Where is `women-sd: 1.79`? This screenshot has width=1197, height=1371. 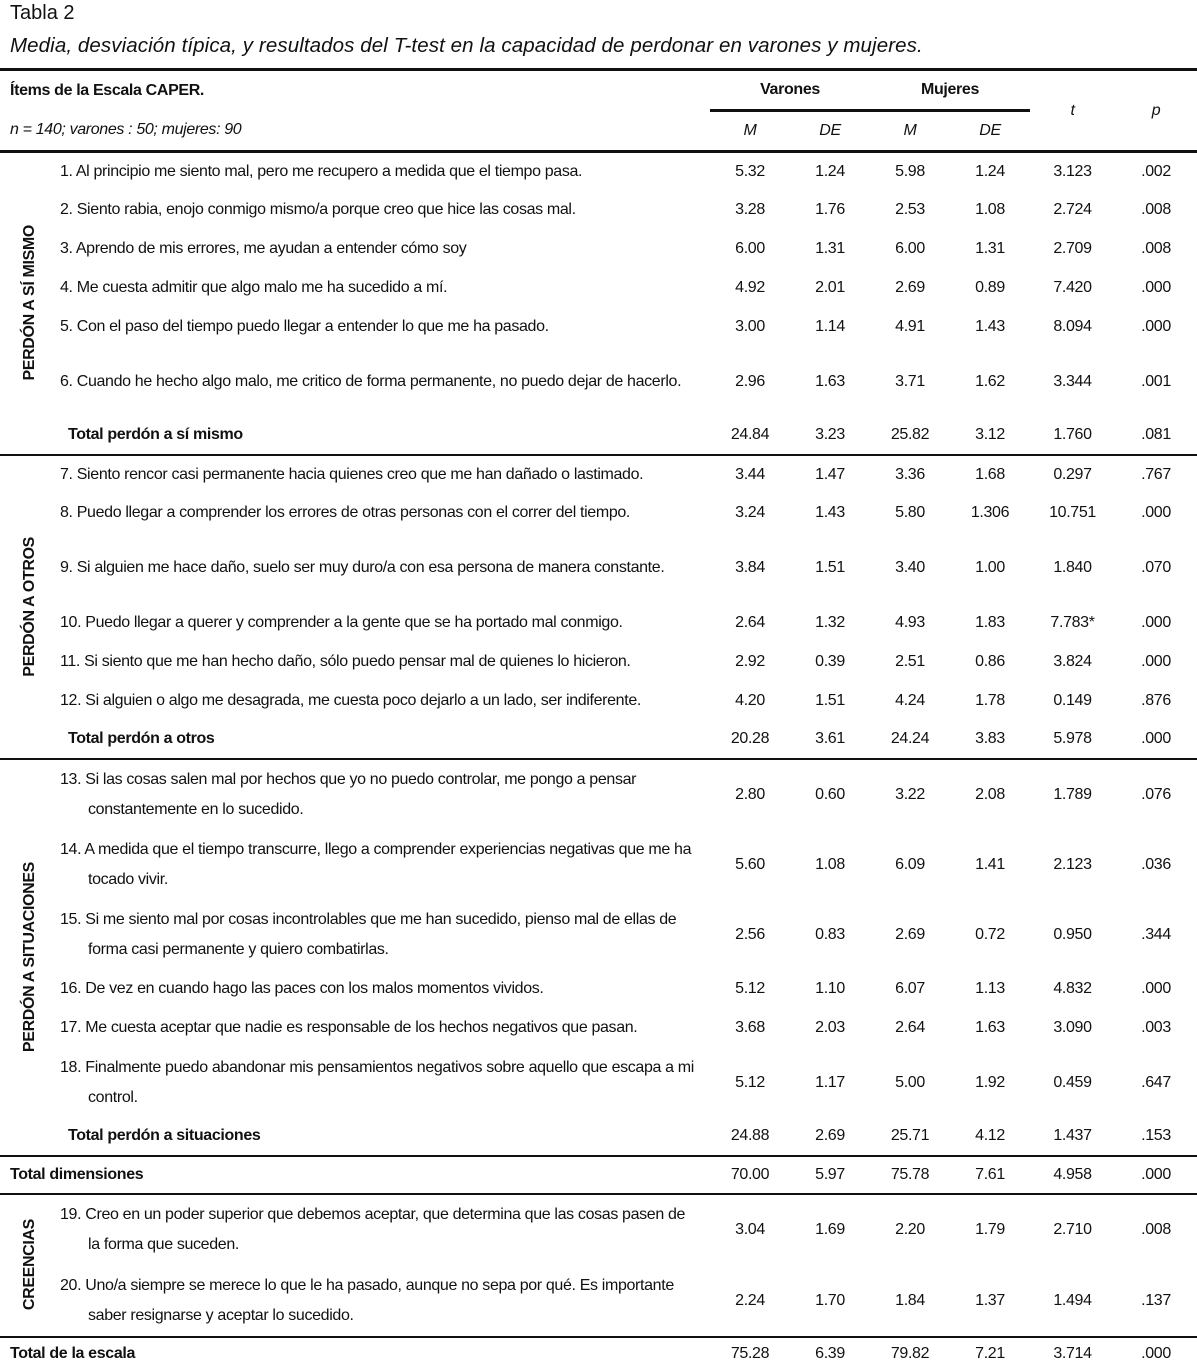
women-sd: 1.79 is located at coordinates (990, 1229).